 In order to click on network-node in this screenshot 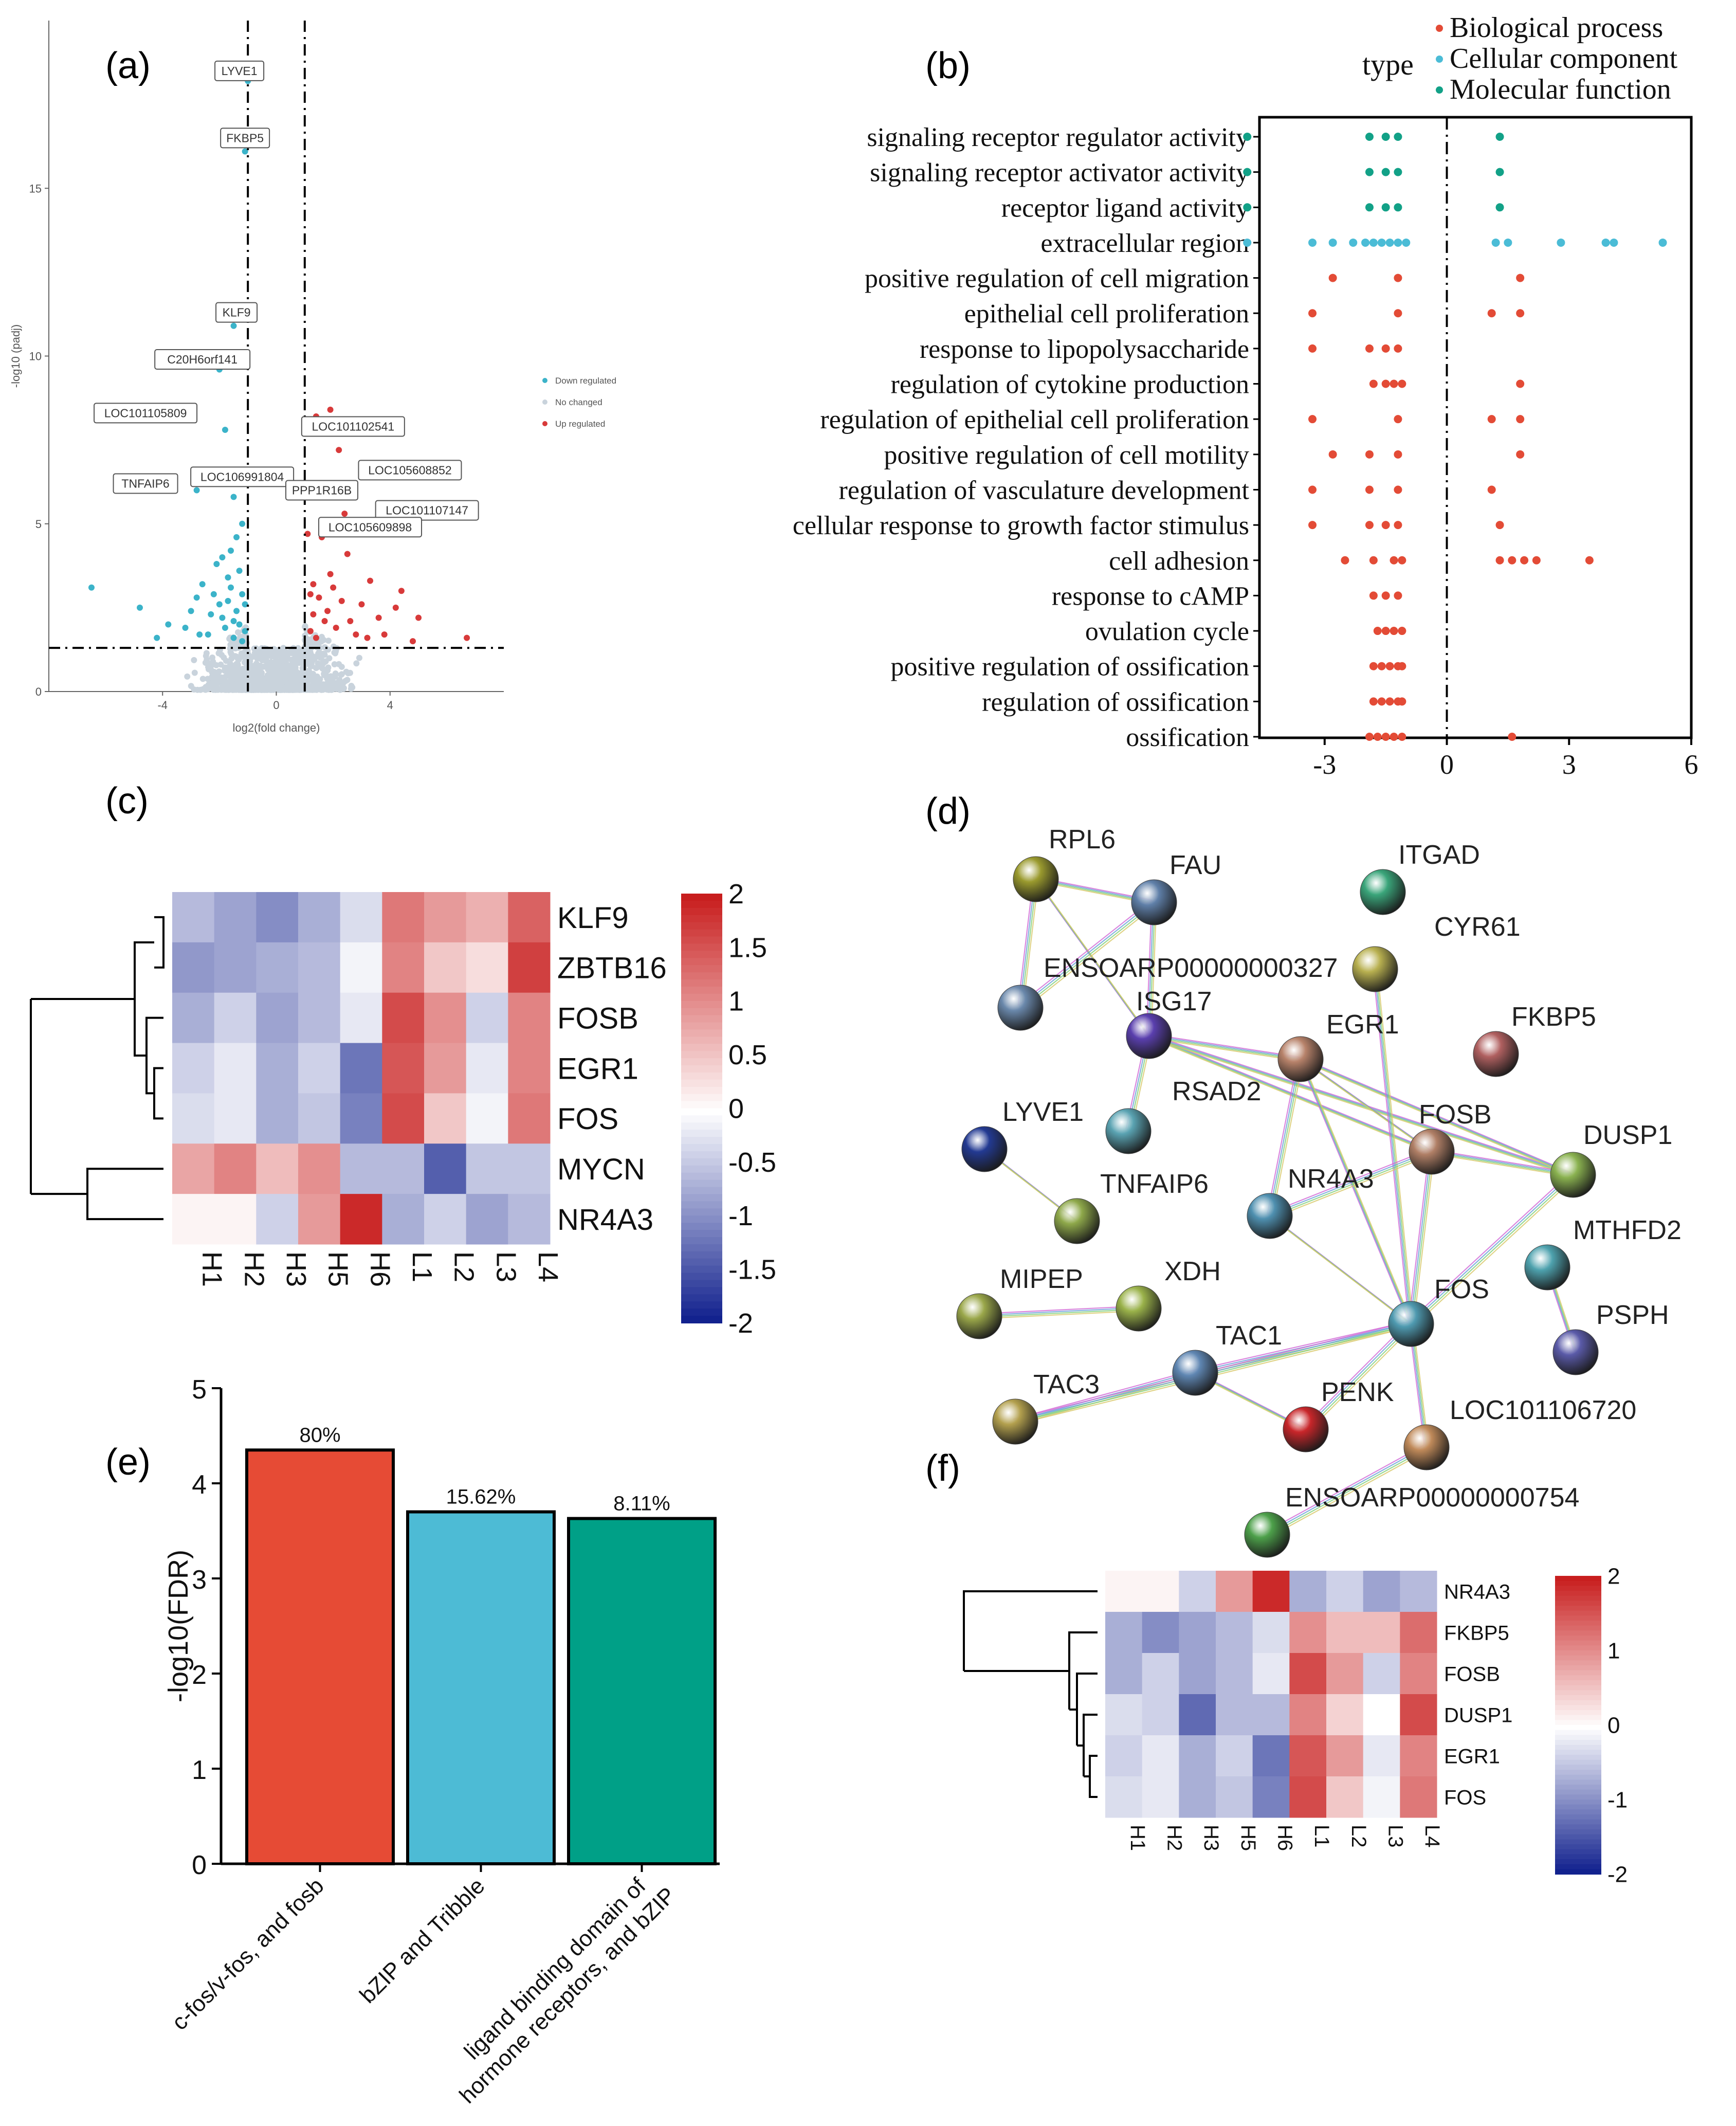, I will do `click(1267, 1535)`.